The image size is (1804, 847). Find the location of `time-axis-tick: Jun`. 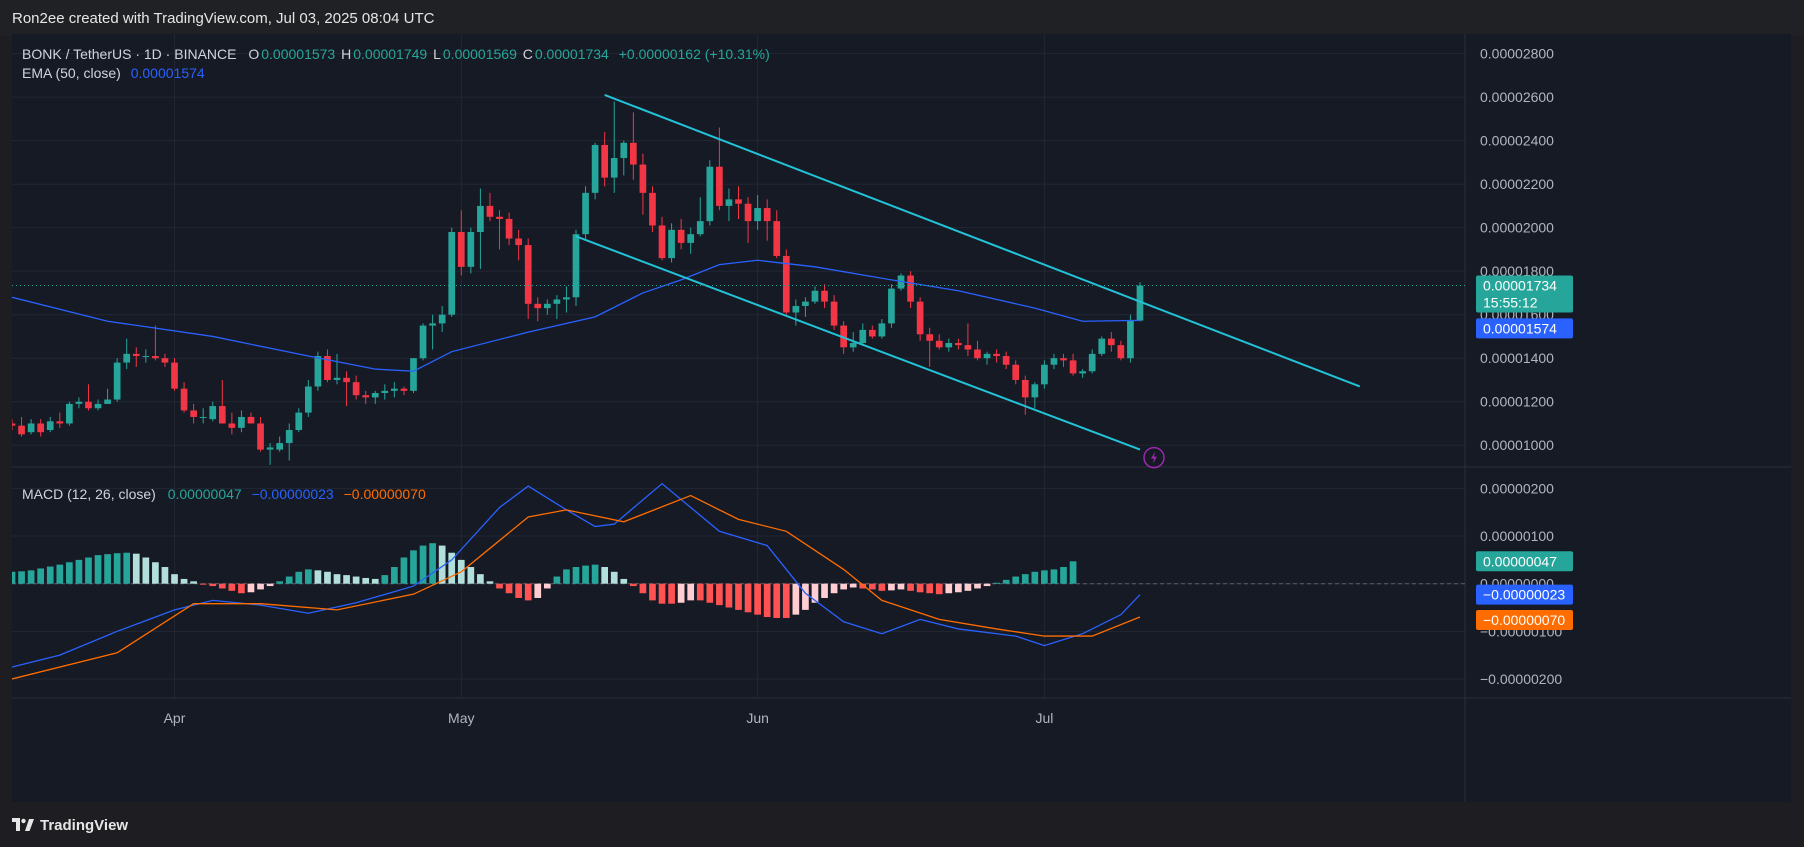

time-axis-tick: Jun is located at coordinates (757, 718).